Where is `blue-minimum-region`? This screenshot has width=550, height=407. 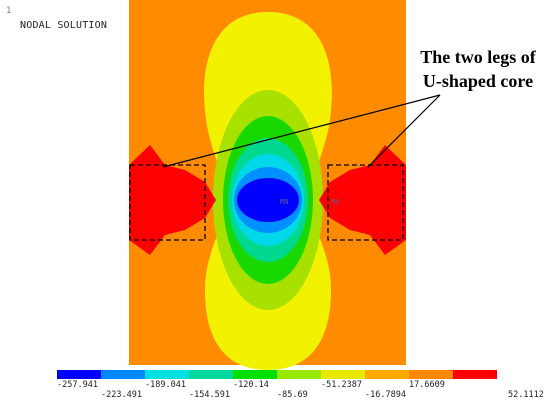
blue-minimum-region is located at coordinates (268, 200).